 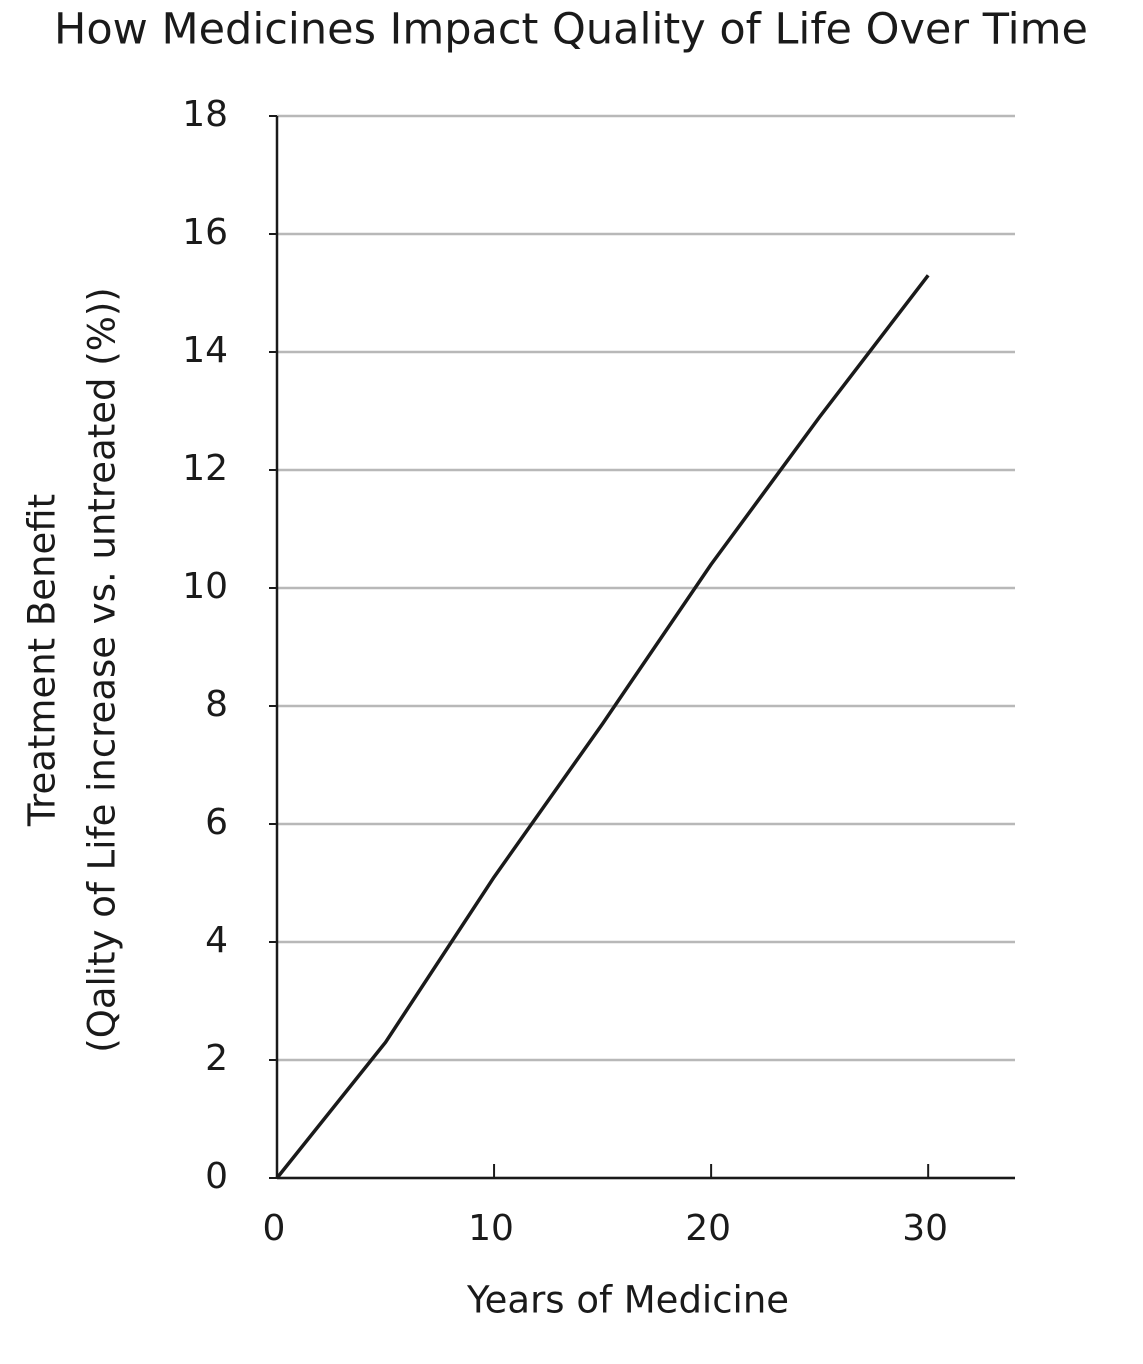 I want to click on y-tick-label: 2, so click(x=216, y=1058).